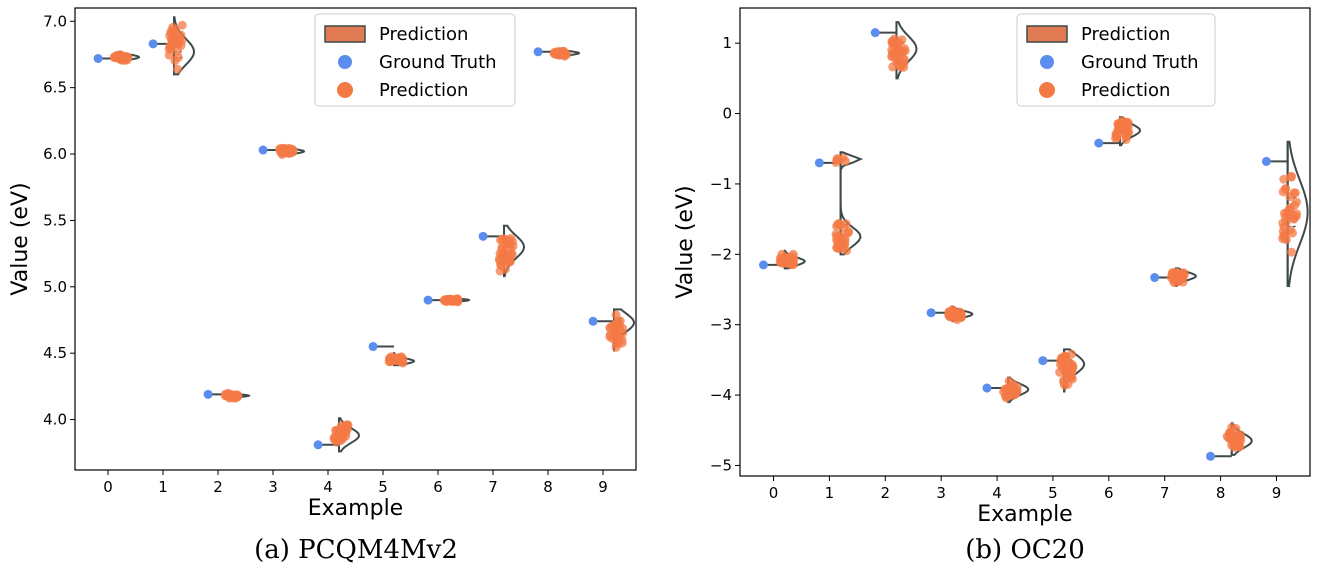  I want to click on y-tick-label: −1, so click(721, 184).